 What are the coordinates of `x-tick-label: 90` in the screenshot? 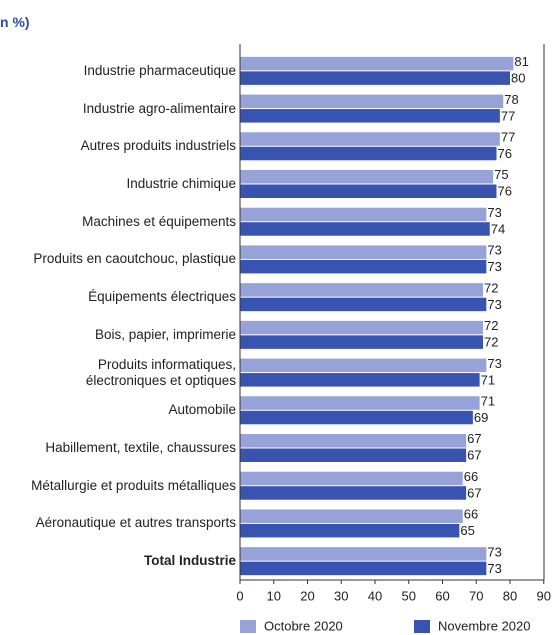 It's located at (544, 595).